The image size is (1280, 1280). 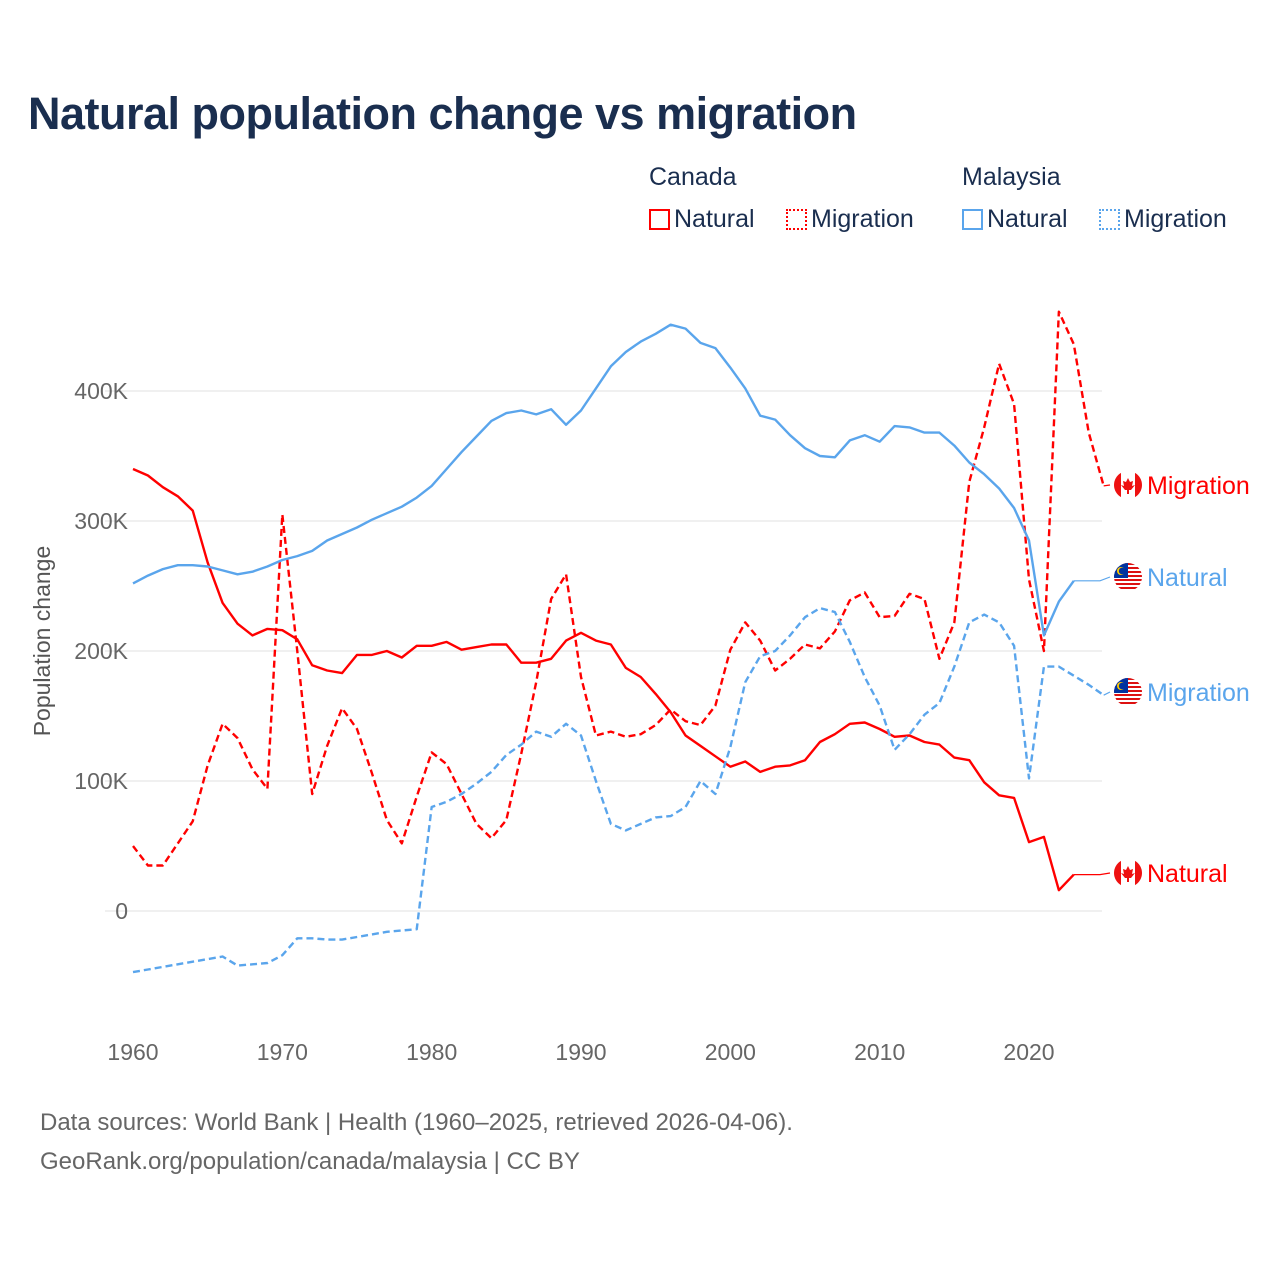 I want to click on y-tick-label: 0, so click(x=121, y=911).